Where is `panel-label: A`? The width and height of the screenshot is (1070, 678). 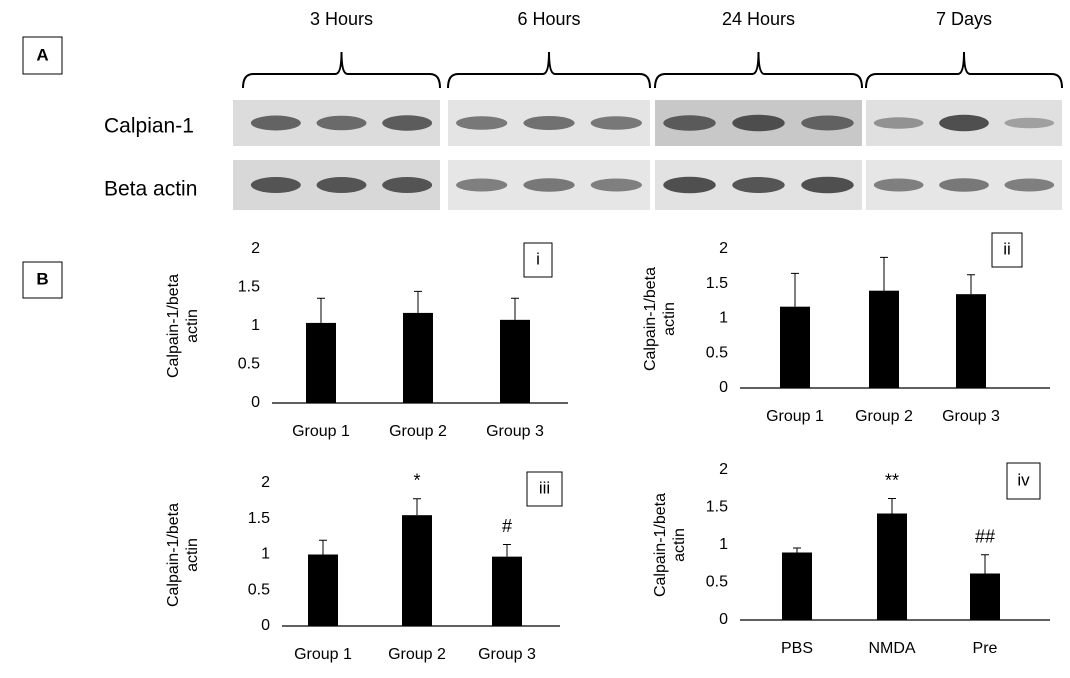
panel-label: A is located at coordinates (42, 54).